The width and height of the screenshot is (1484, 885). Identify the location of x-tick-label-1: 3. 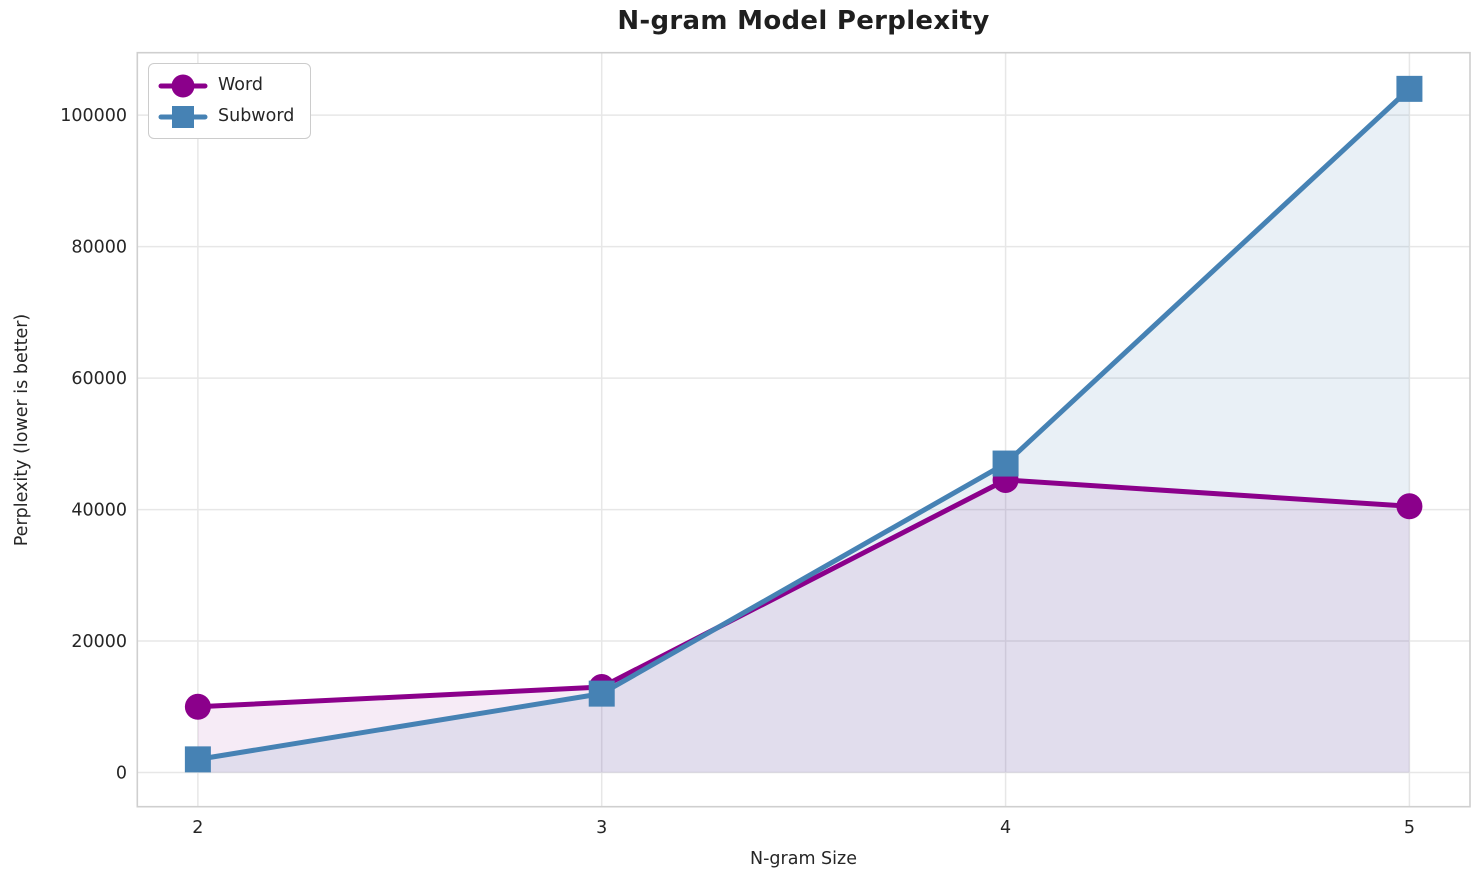
(601, 828).